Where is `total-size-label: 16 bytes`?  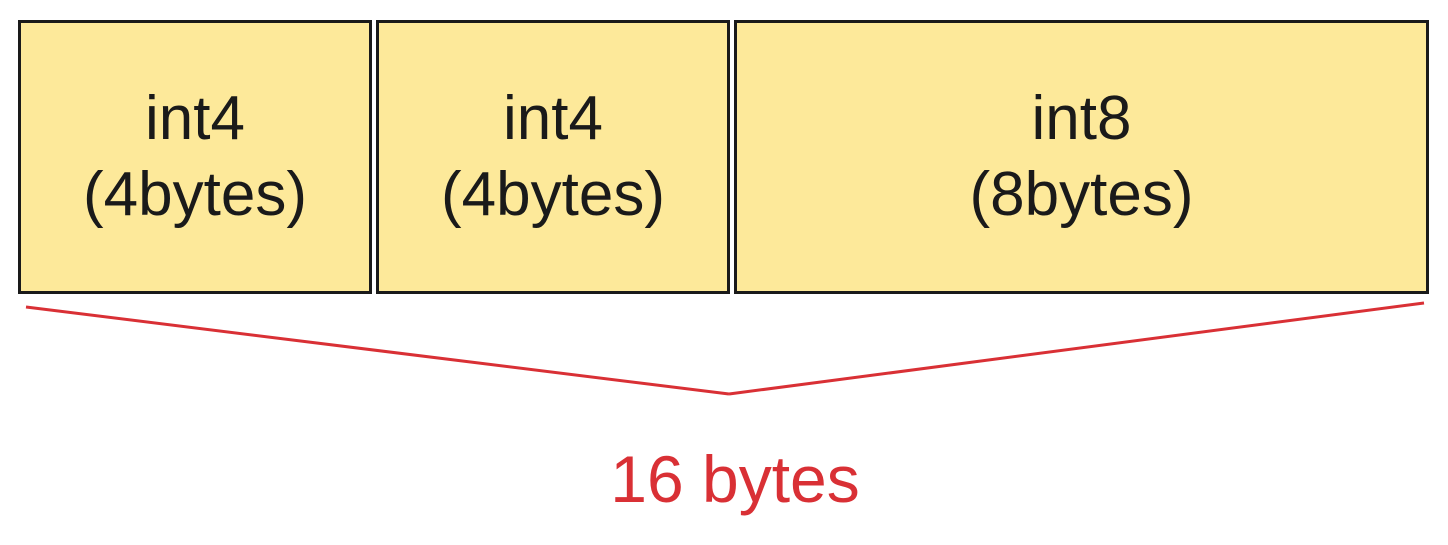 total-size-label: 16 bytes is located at coordinates (735, 479).